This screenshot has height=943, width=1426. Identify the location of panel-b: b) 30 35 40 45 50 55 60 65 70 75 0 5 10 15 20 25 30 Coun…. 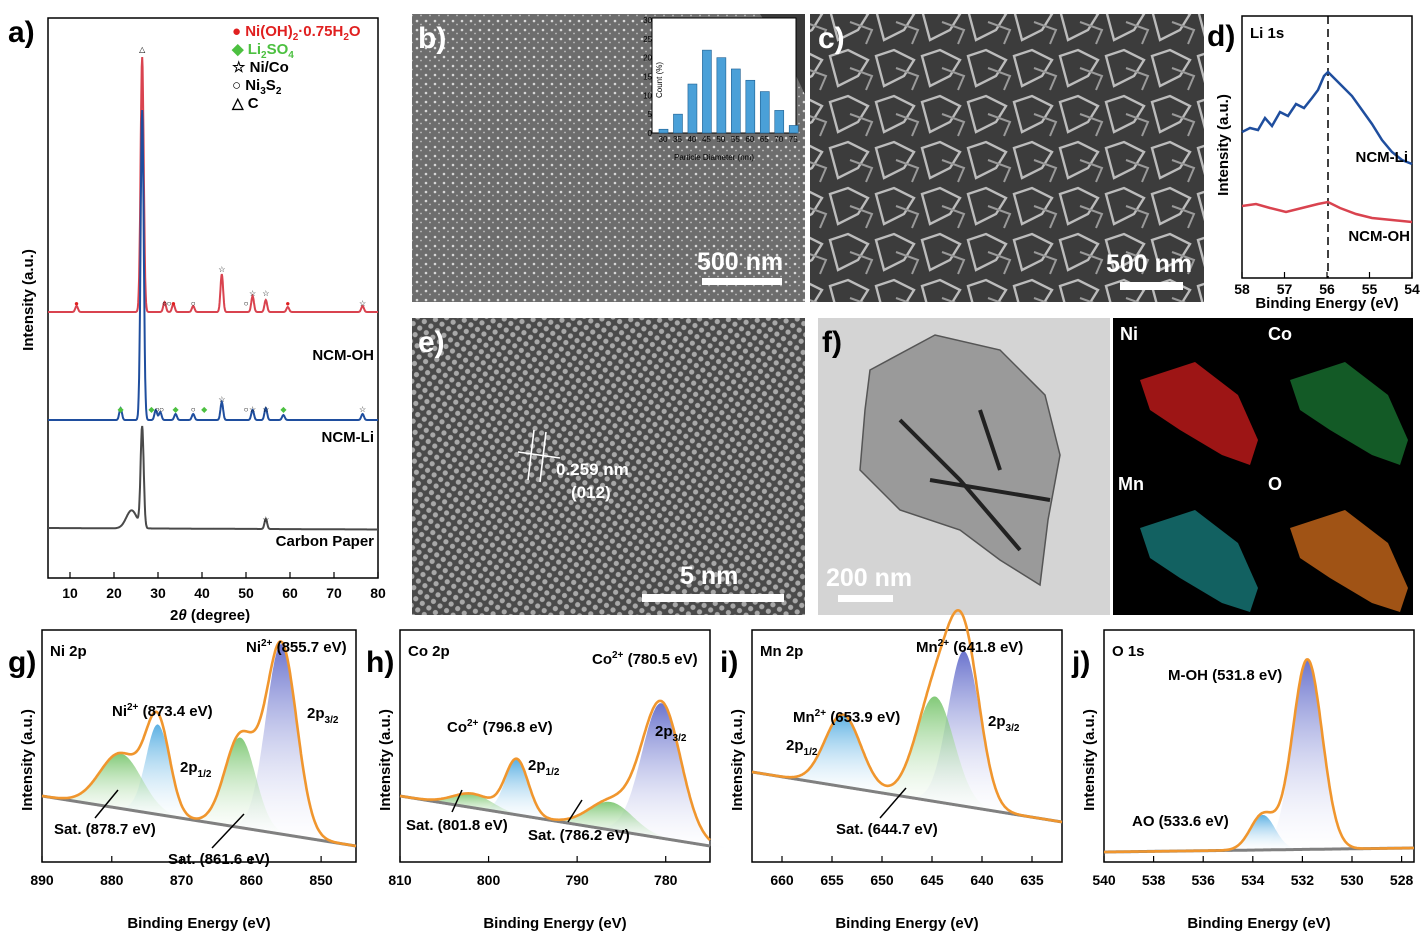
(608, 158).